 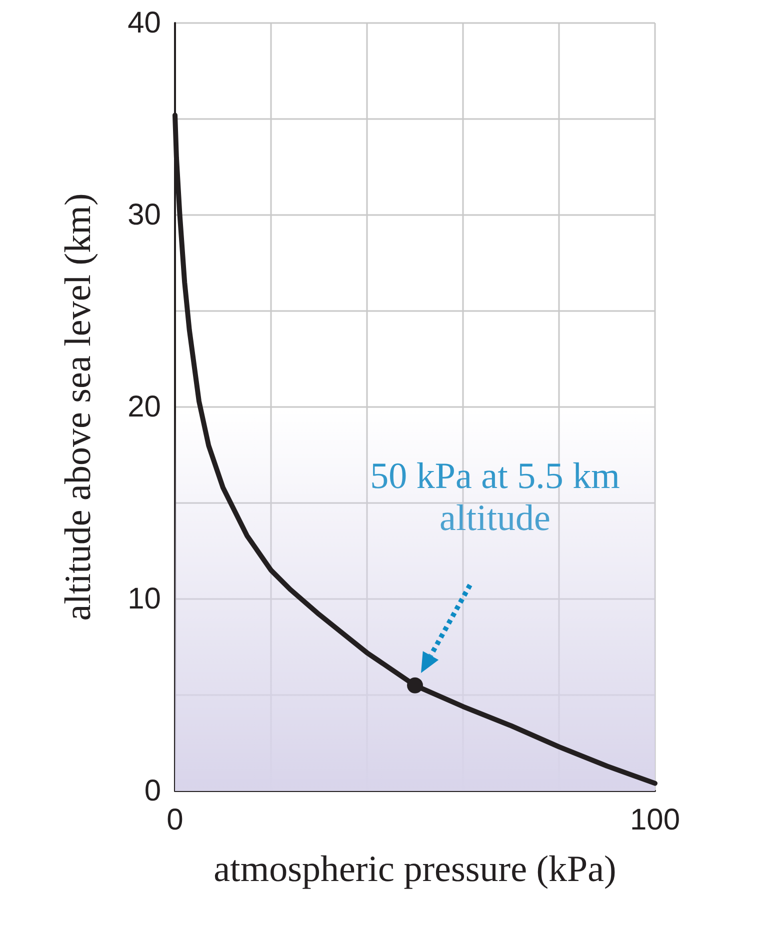 What do you see at coordinates (144, 599) in the screenshot?
I see `y-tick-label: 10` at bounding box center [144, 599].